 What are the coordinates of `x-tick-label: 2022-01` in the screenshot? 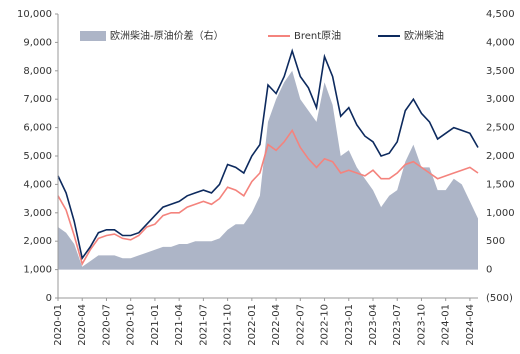 It's located at (252, 325).